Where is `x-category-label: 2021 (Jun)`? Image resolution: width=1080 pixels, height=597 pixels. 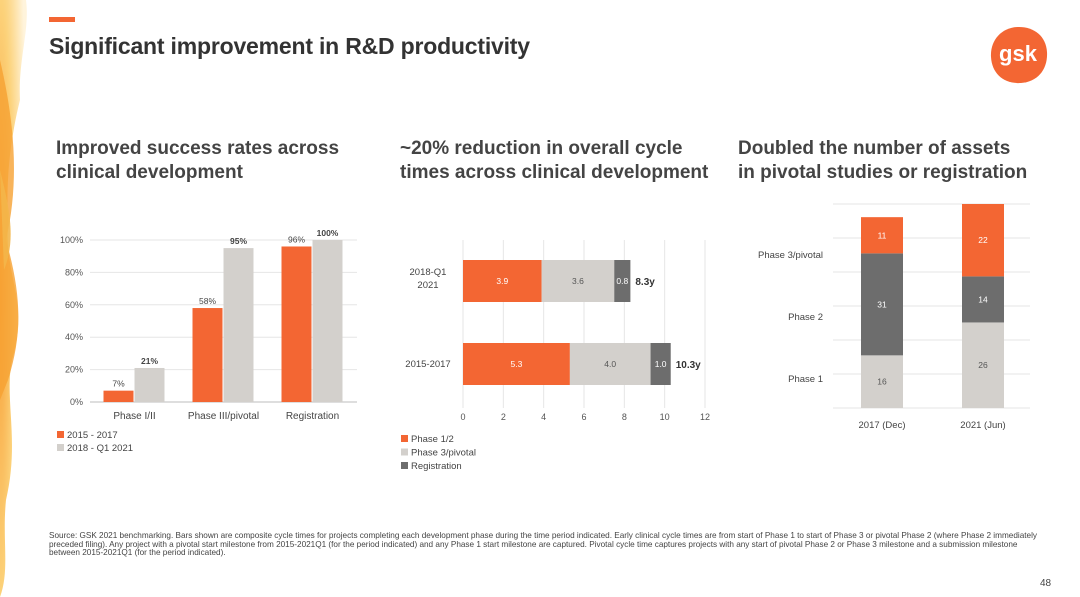
x-category-label: 2021 (Jun) is located at coordinates (982, 425).